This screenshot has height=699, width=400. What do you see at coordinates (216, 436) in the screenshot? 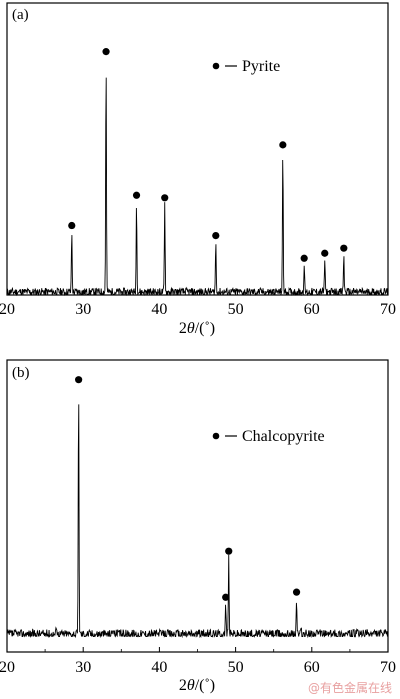
I see `panel-b-legend-marker` at bounding box center [216, 436].